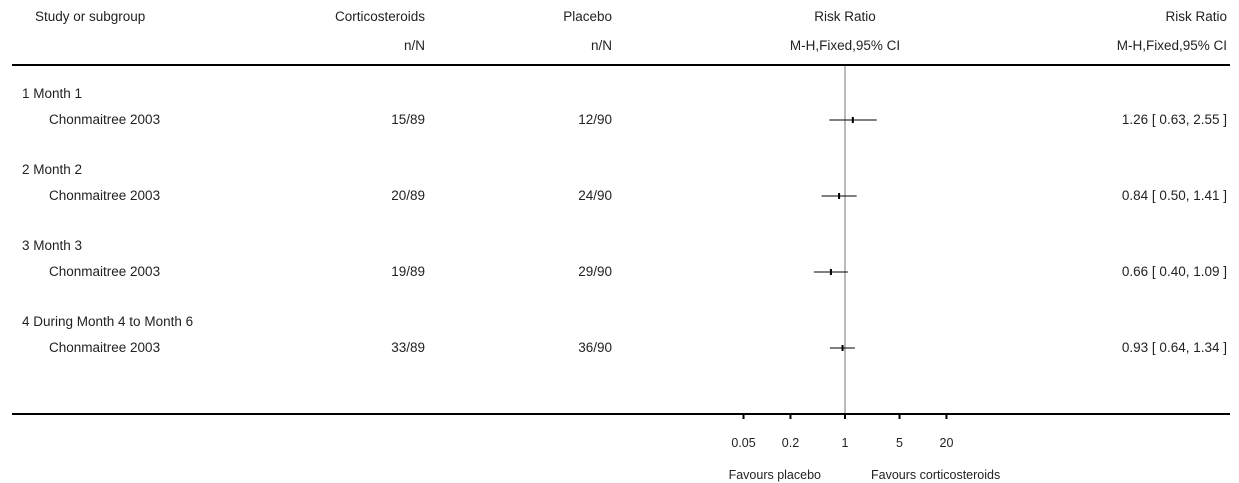  I want to click on axis-tick-label: 0.2, so click(790, 443).